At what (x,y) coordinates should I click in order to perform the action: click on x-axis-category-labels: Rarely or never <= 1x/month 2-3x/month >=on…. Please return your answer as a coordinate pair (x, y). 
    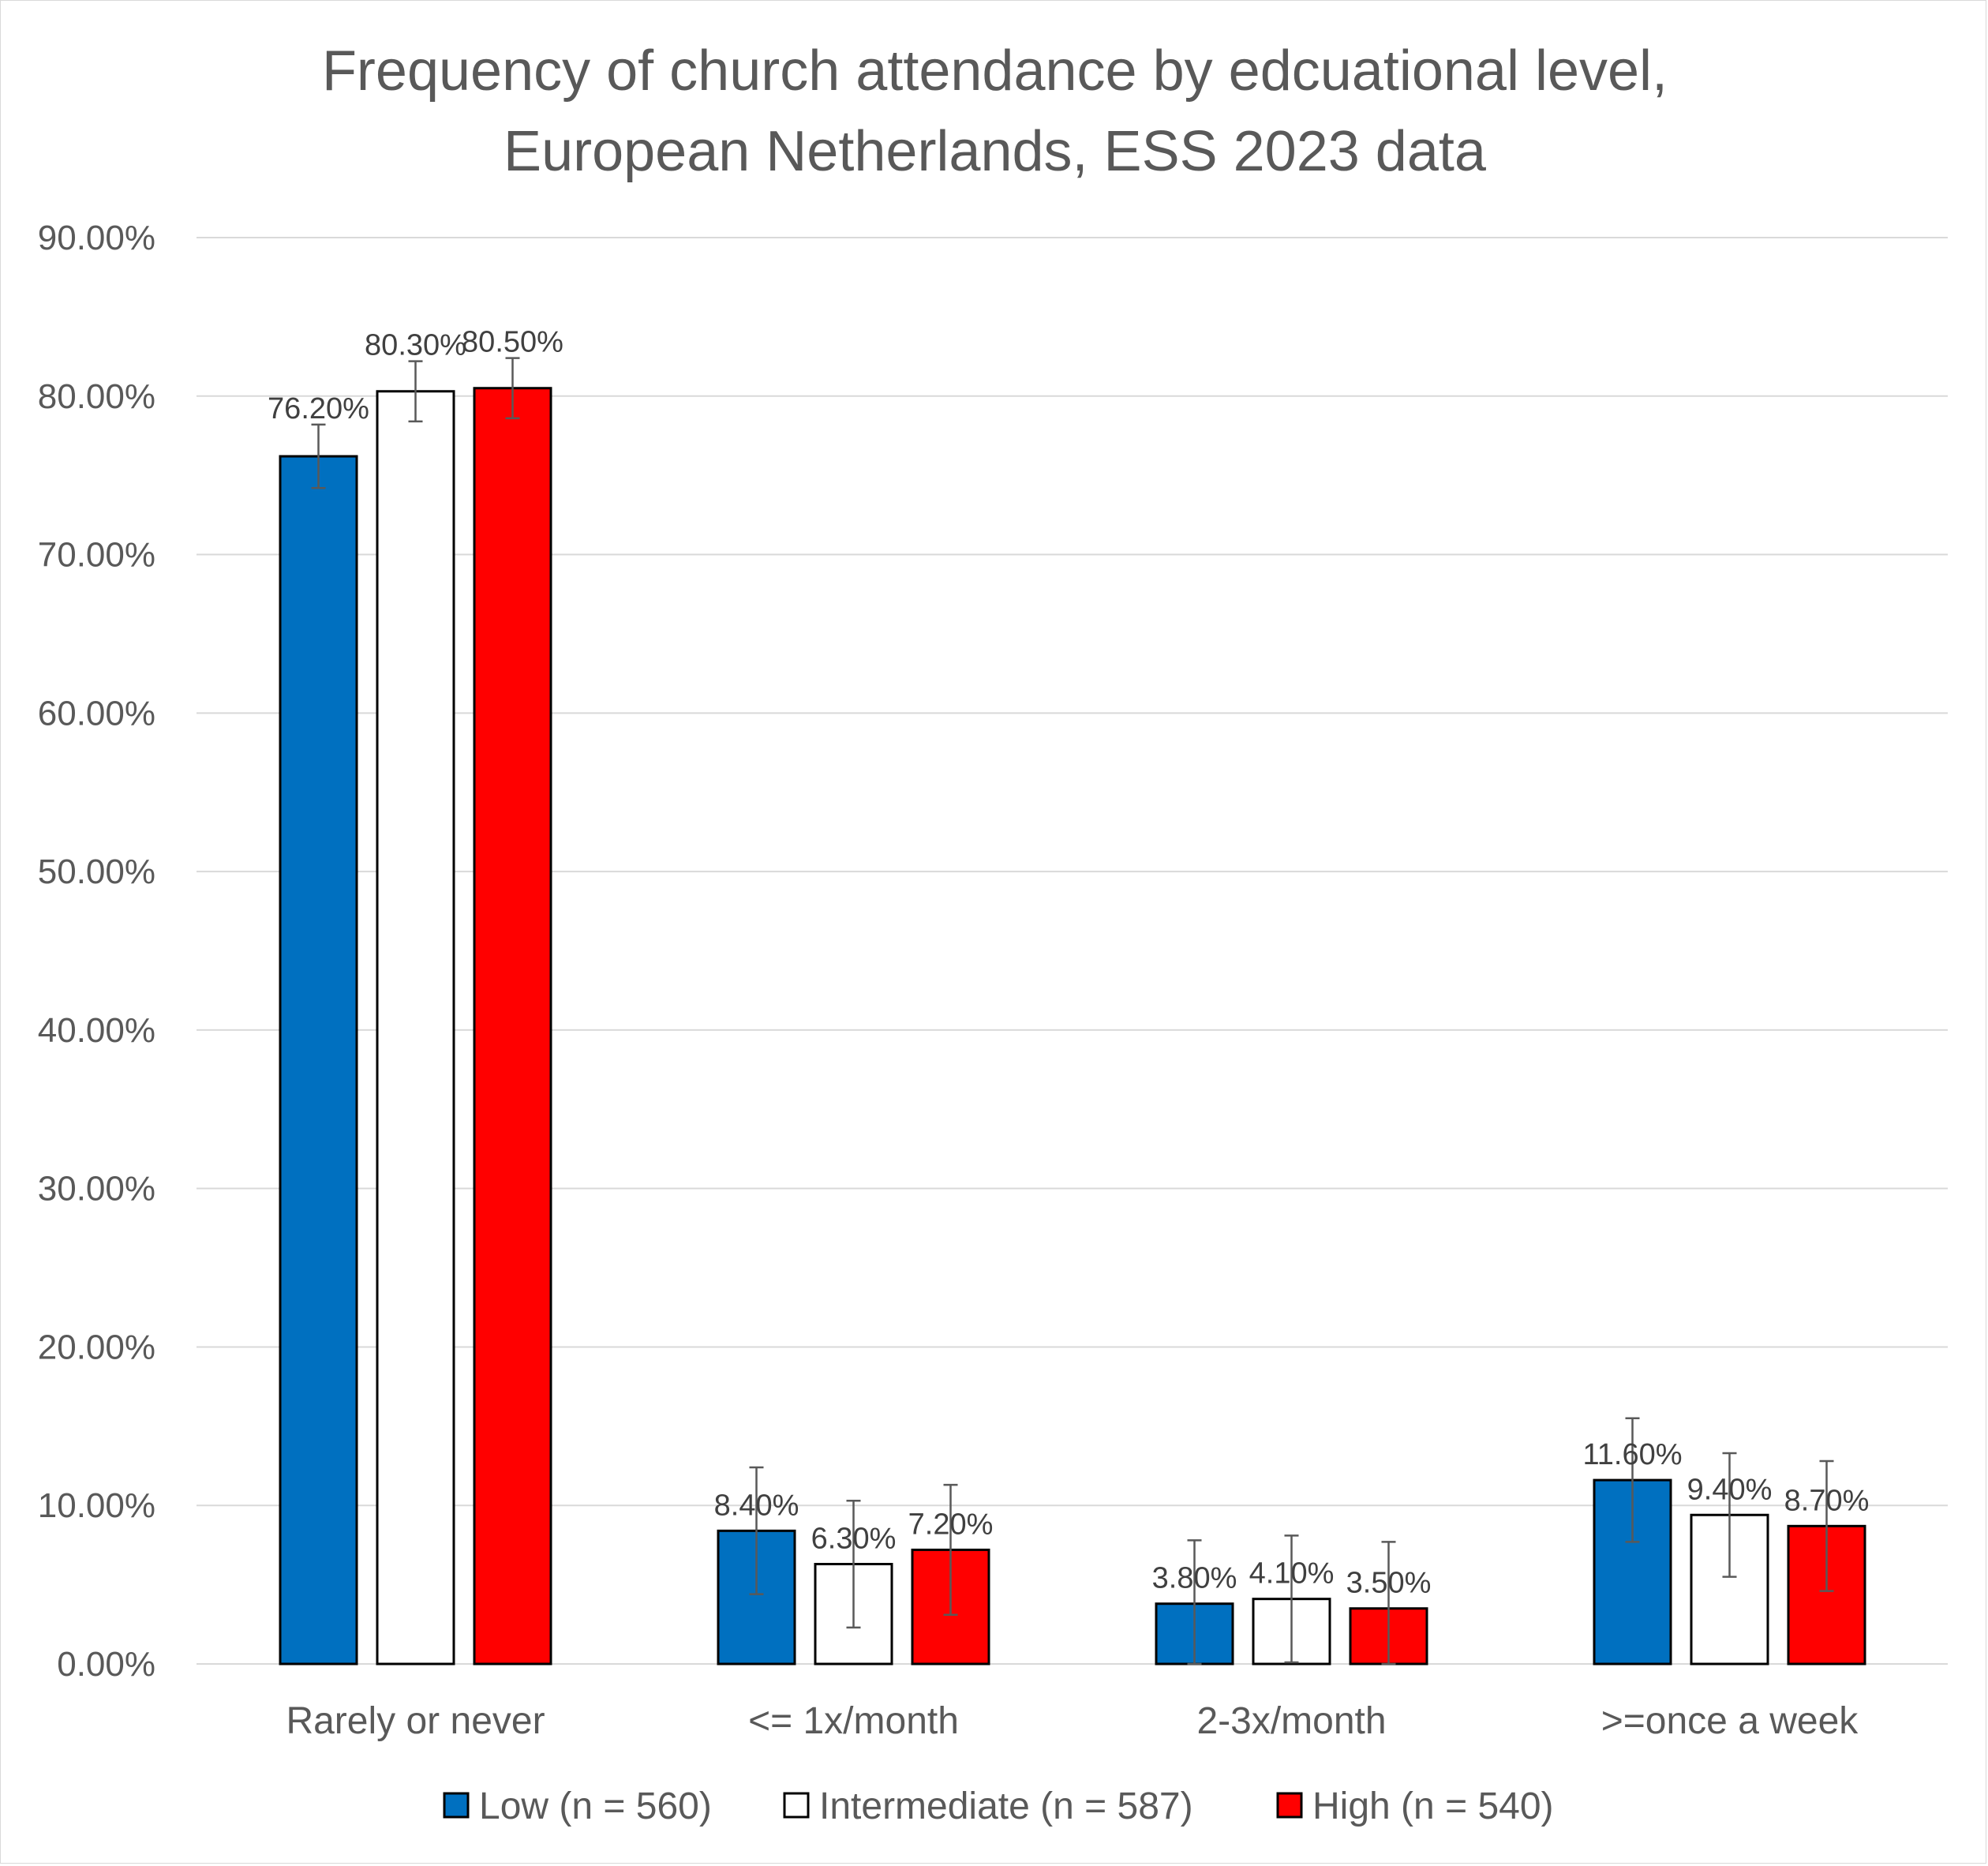
    Looking at the image, I should click on (1072, 1721).